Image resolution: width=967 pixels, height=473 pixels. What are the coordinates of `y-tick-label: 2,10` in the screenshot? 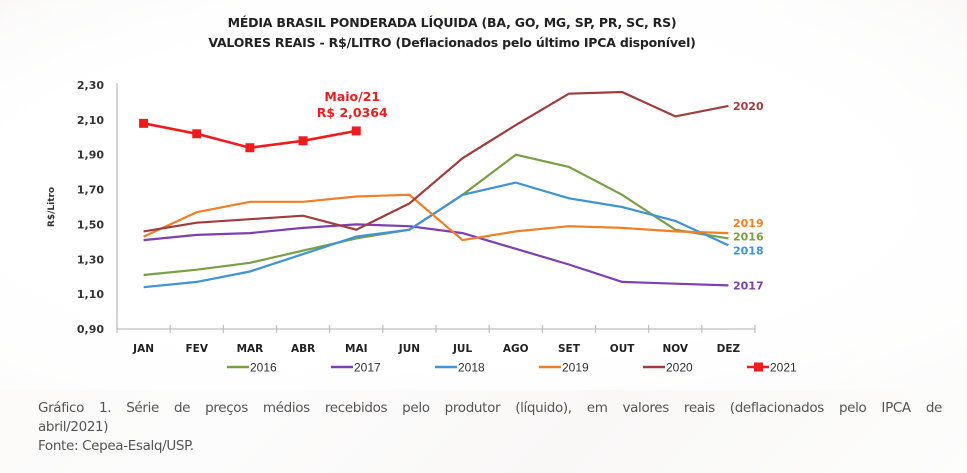 It's located at (90, 120).